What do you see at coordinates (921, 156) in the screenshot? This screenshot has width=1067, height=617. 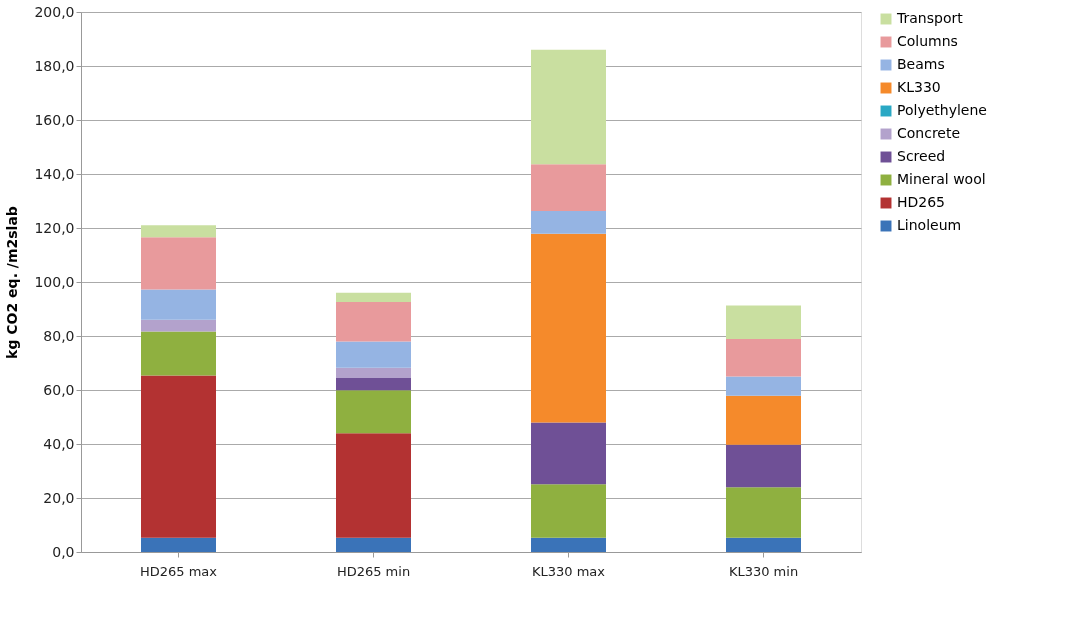 I see `legend-label: Screed` at bounding box center [921, 156].